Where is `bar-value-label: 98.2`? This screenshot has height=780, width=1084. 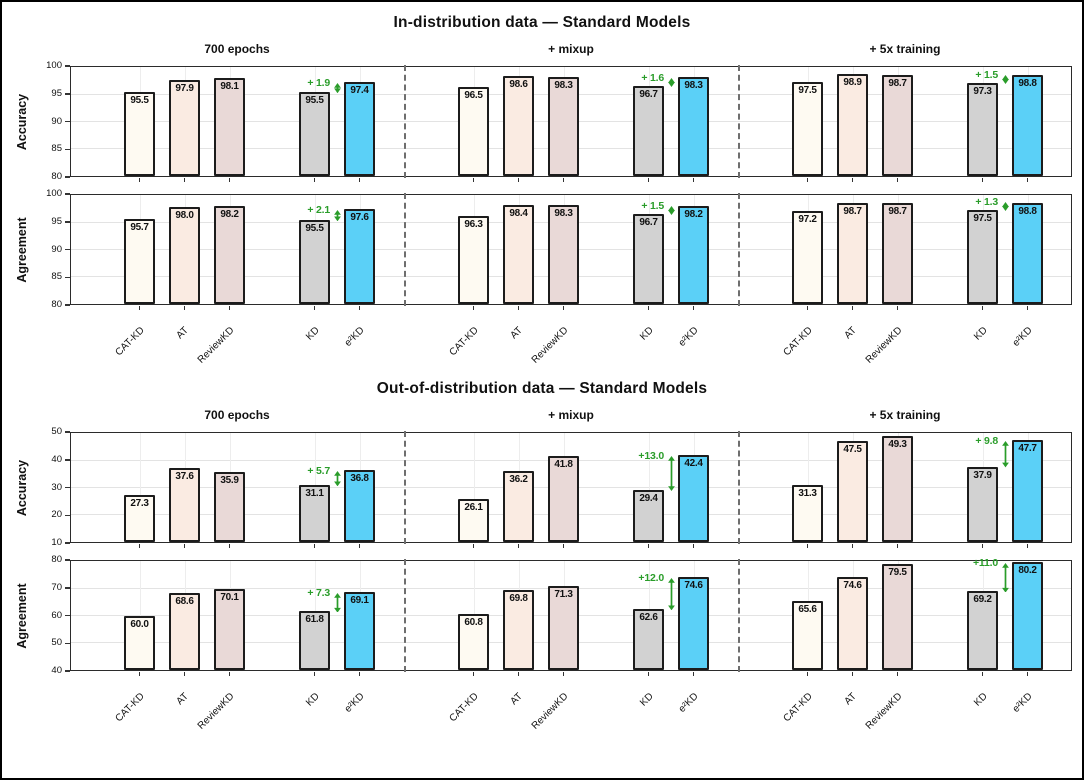 bar-value-label: 98.2 is located at coordinates (229, 214).